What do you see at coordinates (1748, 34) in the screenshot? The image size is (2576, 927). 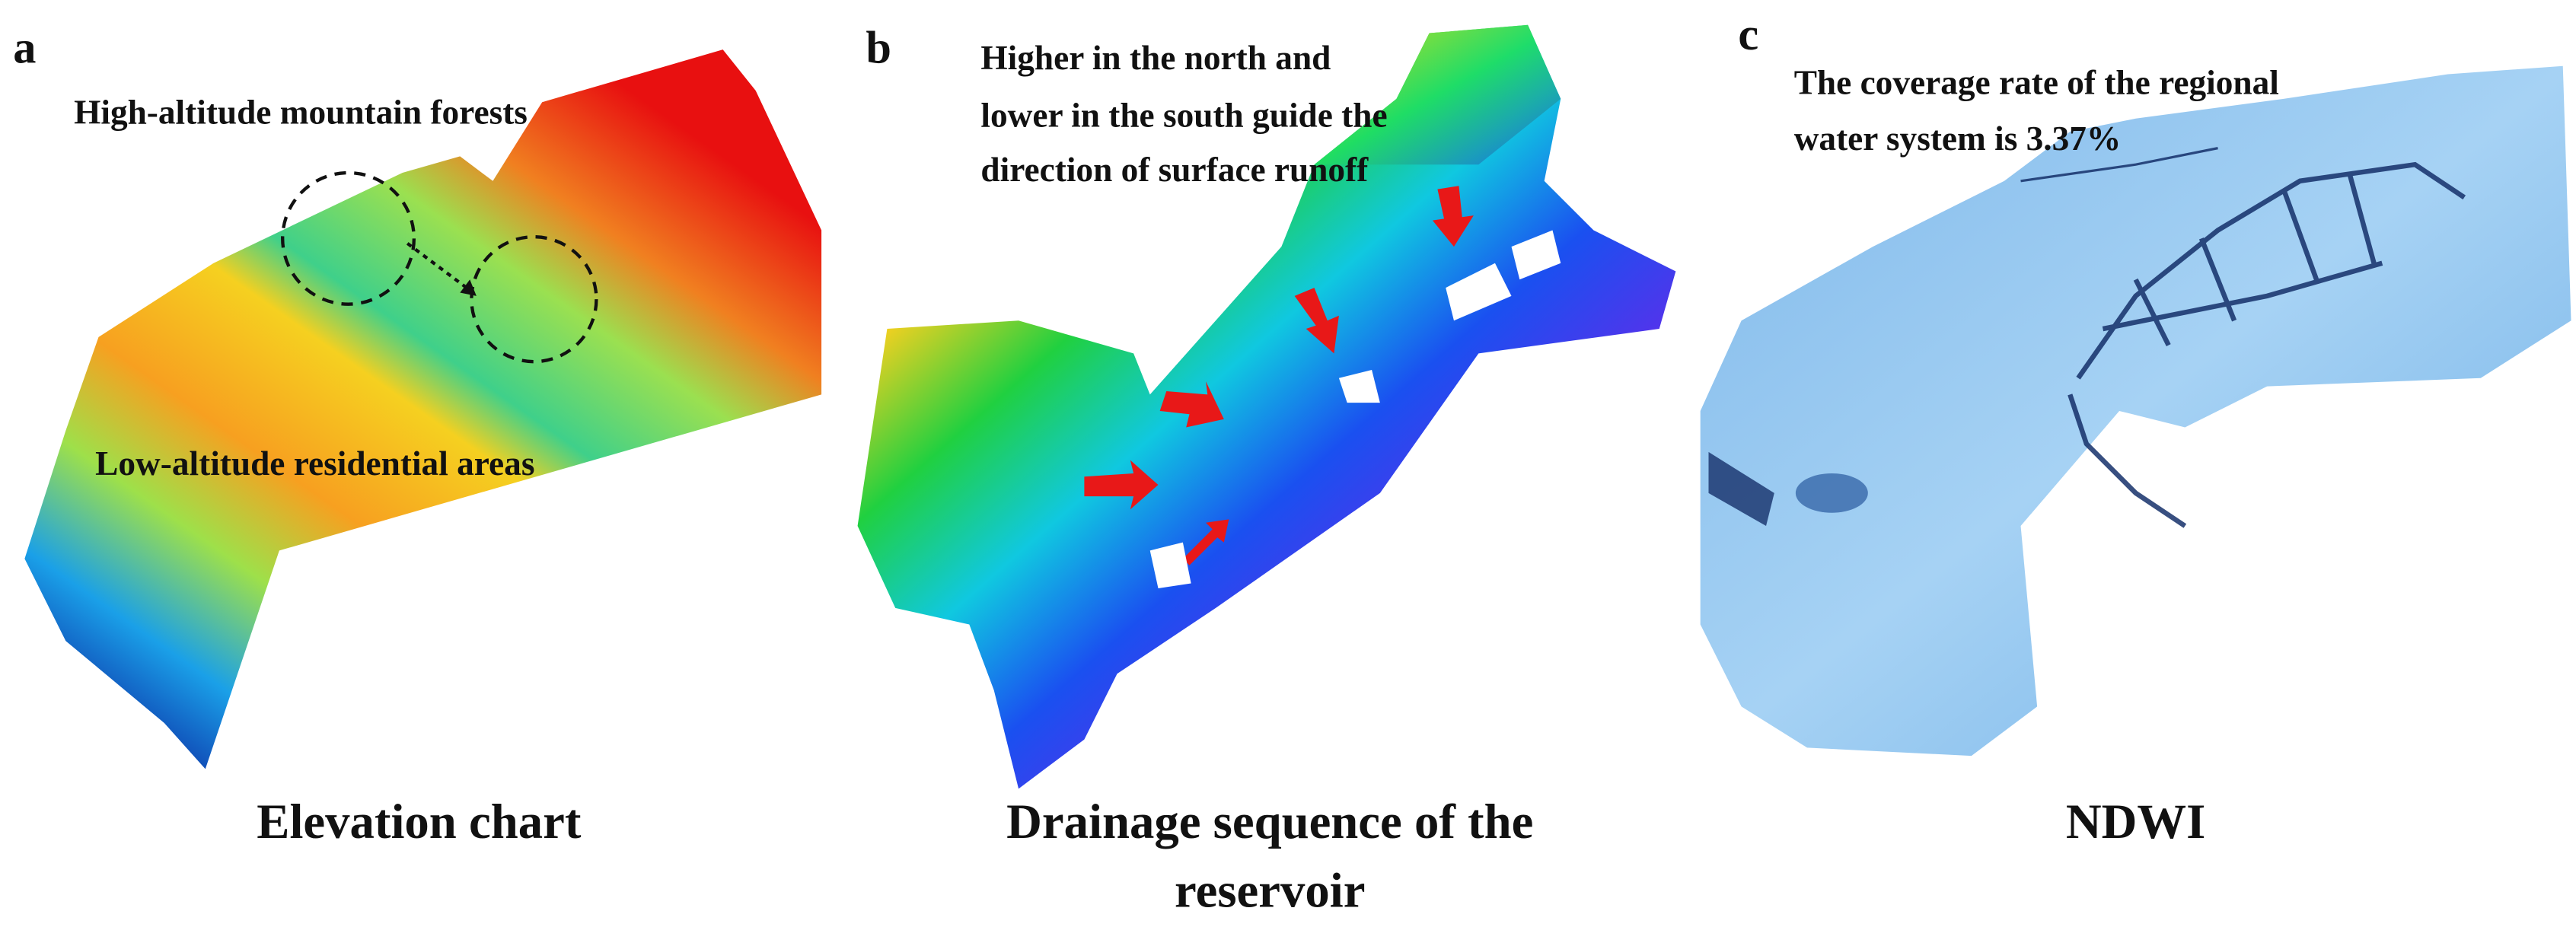 I see `panel-label: c` at bounding box center [1748, 34].